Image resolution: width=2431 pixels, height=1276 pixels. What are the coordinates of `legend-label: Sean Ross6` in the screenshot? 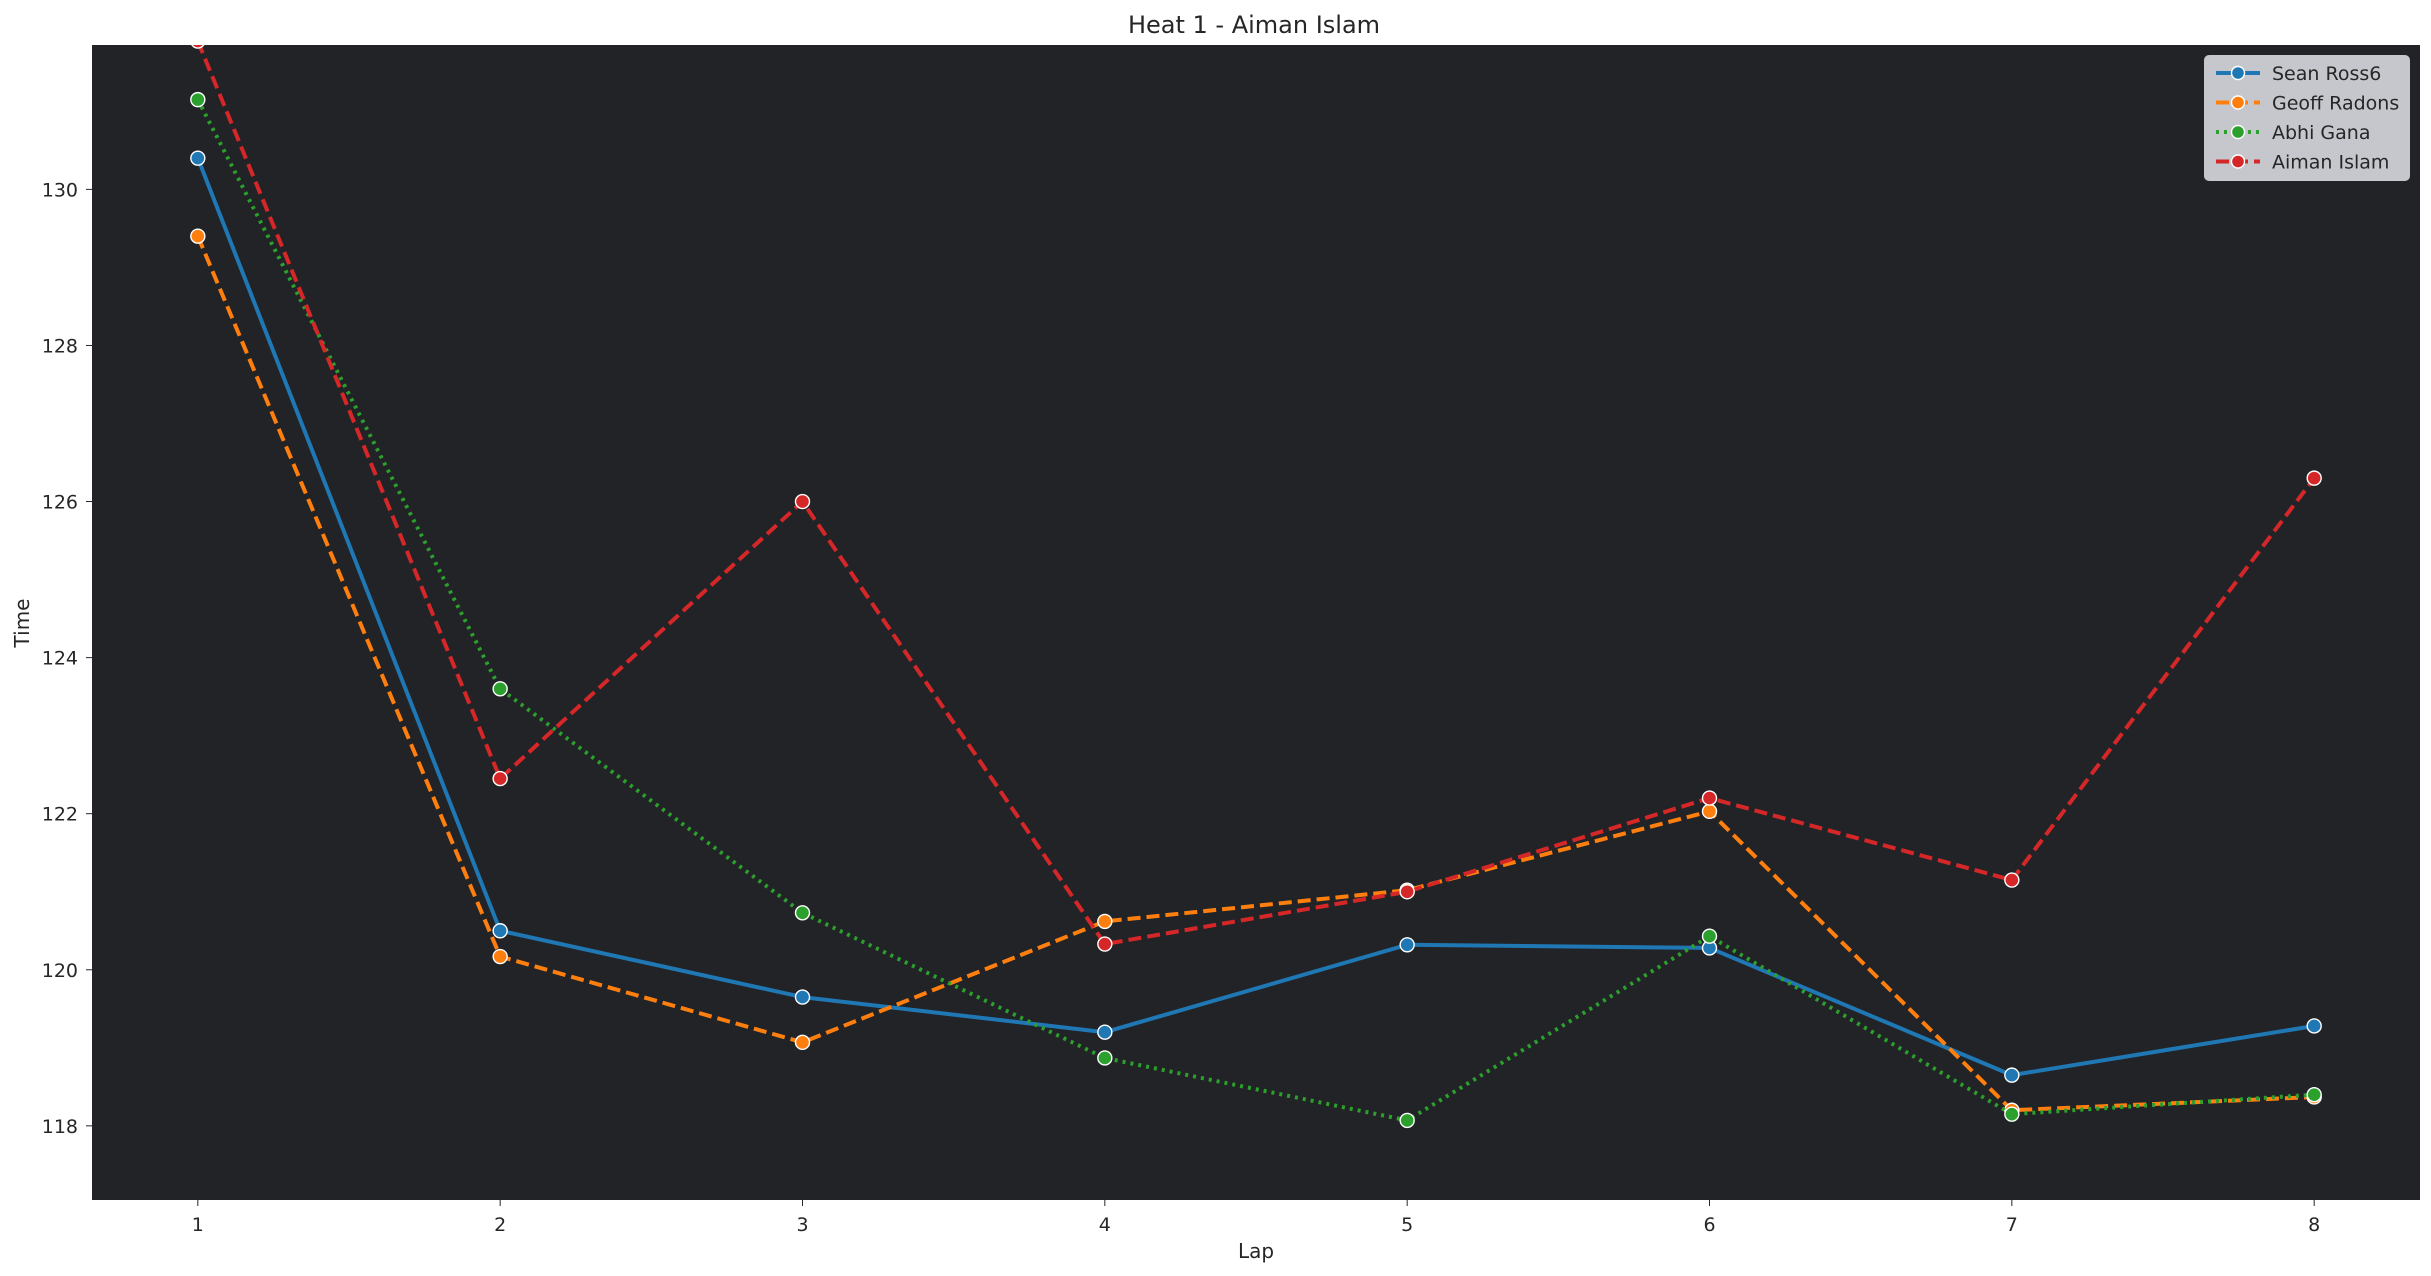 It's located at (2326, 74).